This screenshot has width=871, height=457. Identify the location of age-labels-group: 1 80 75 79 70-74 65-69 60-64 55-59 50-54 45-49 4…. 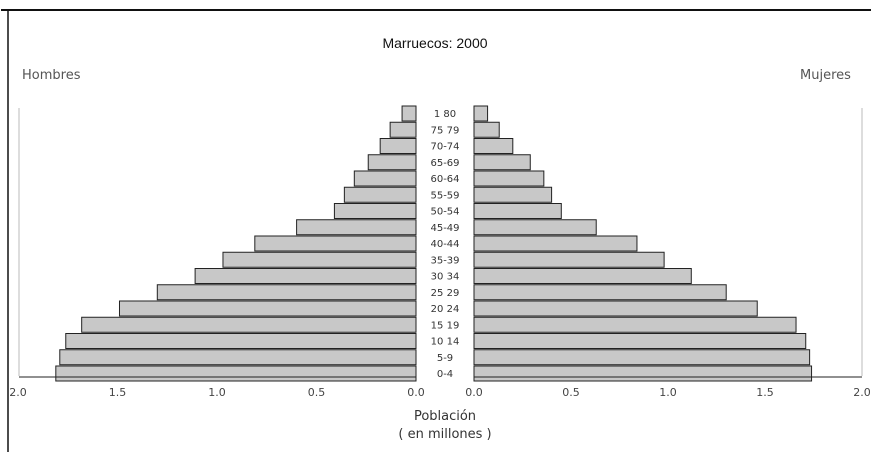
(444, 244).